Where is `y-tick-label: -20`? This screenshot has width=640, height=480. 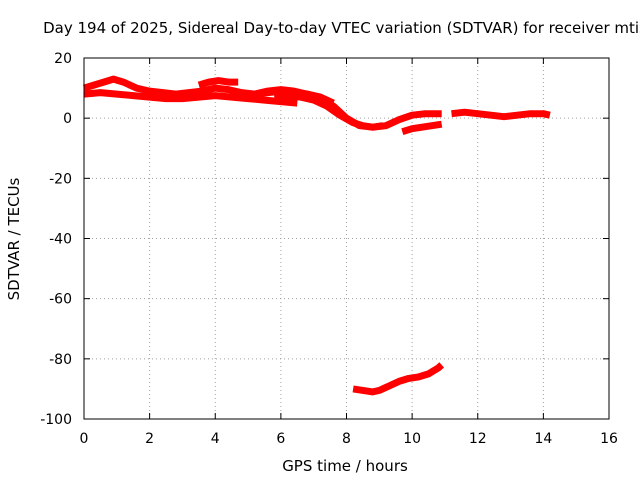 y-tick-label: -20 is located at coordinates (60, 179).